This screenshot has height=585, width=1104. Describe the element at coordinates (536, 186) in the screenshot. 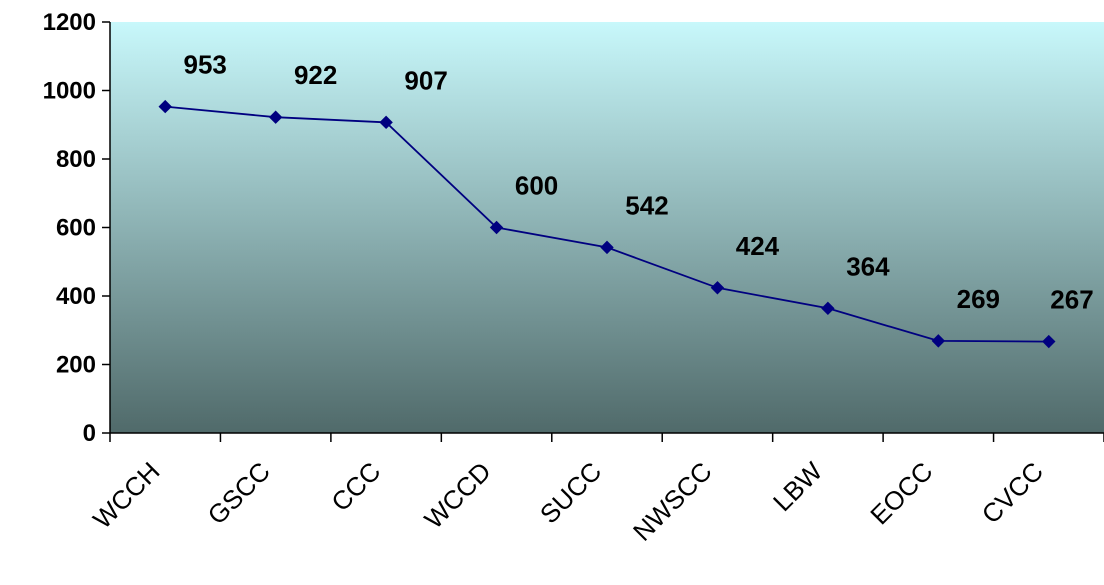

I see `data-label: 600` at that location.